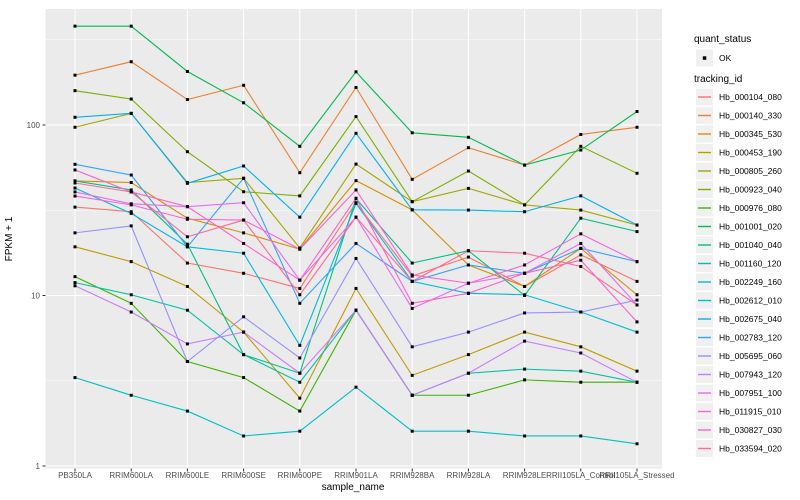 The height and width of the screenshot is (500, 800). Describe the element at coordinates (750, 282) in the screenshot. I see `legend-label: Hb_002249_160` at that location.